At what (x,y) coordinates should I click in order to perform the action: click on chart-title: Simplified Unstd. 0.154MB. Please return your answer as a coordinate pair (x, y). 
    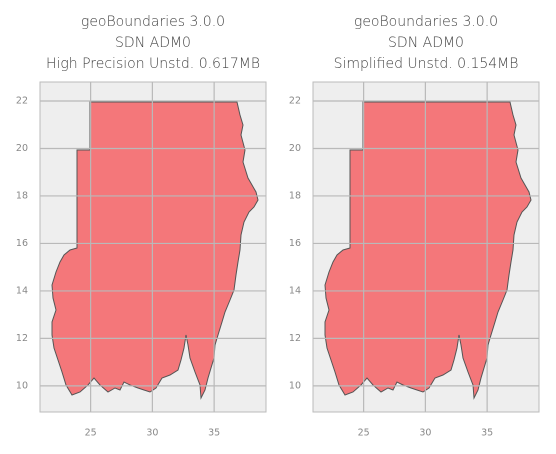
    Looking at the image, I should click on (426, 64).